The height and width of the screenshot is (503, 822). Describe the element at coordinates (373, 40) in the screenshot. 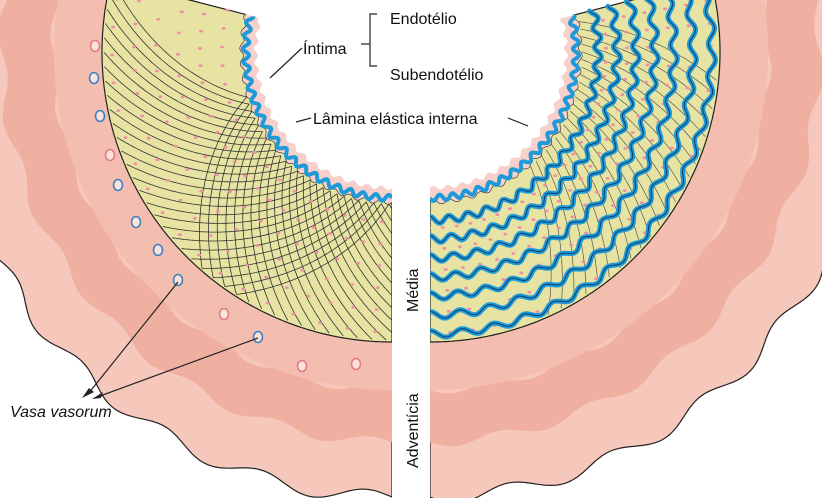

I see `intima-bracket` at that location.